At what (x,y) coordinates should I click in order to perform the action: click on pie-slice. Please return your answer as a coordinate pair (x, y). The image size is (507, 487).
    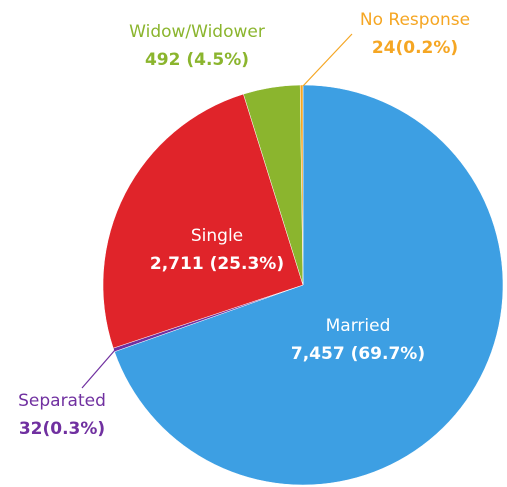
    Looking at the image, I should click on (301, 185).